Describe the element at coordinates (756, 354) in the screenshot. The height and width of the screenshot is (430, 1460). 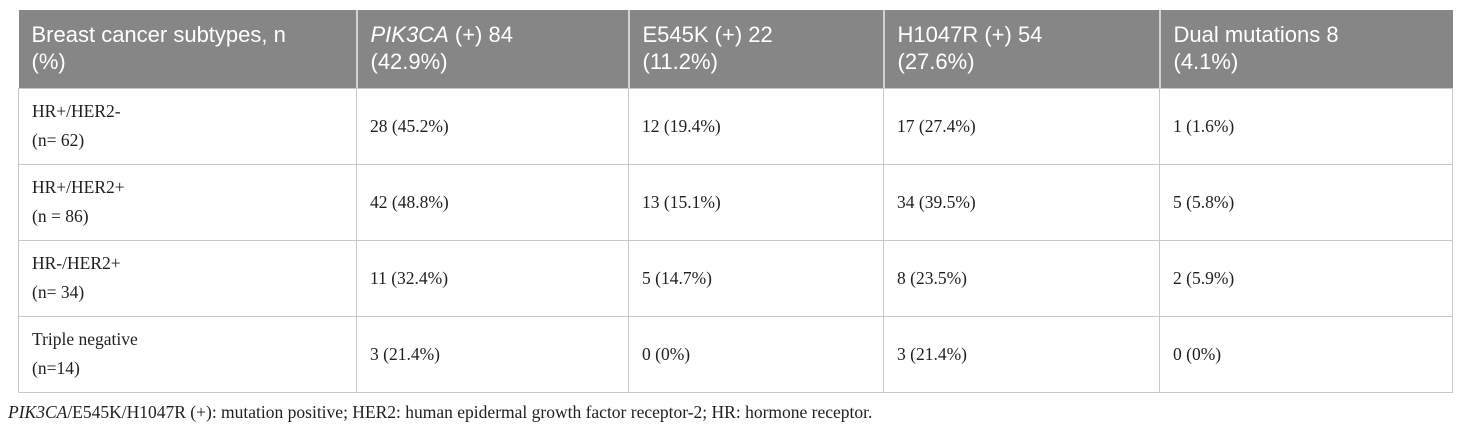
I see `e545k-value: 0 (0%)` at that location.